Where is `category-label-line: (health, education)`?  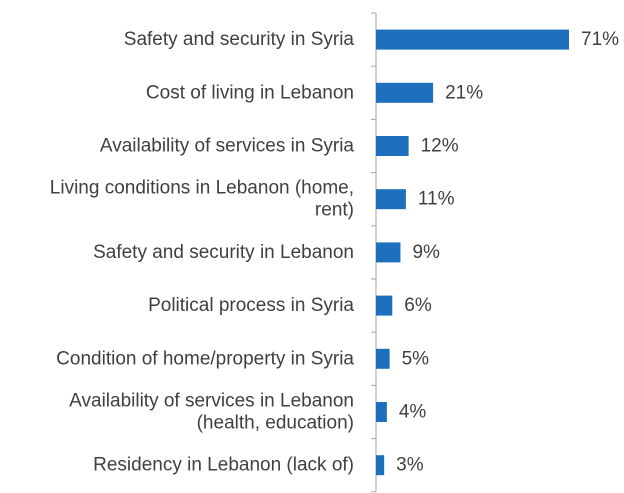 category-label-line: (health, education) is located at coordinates (275, 423).